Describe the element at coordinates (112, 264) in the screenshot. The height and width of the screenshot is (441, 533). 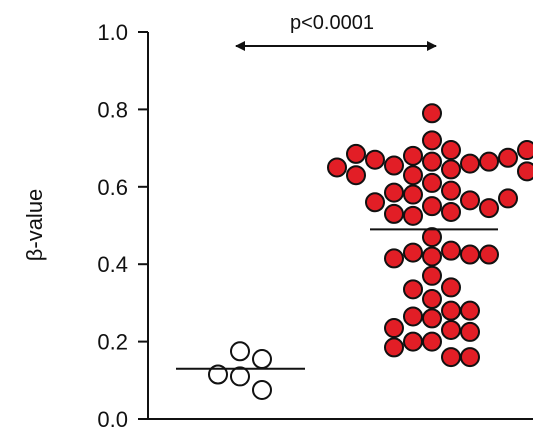
I see `y-tick-label: 0.4` at that location.